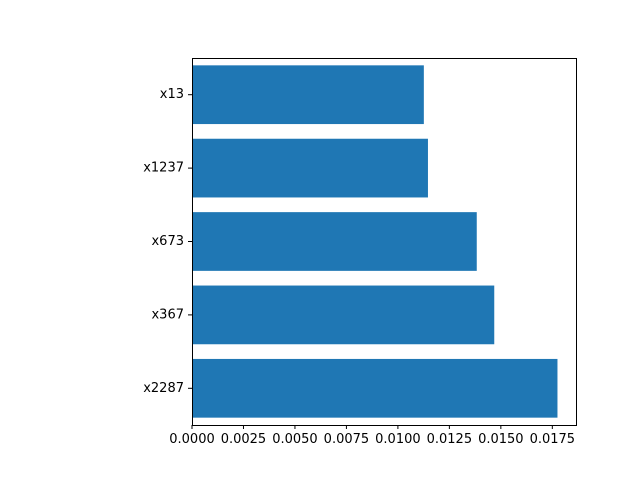  I want to click on bar-x2287, so click(375, 388).